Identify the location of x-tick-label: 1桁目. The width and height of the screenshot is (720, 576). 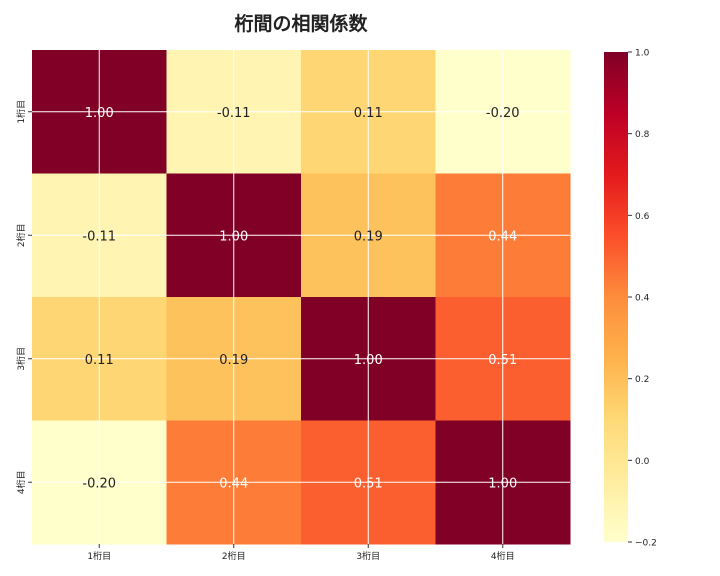
(99, 556).